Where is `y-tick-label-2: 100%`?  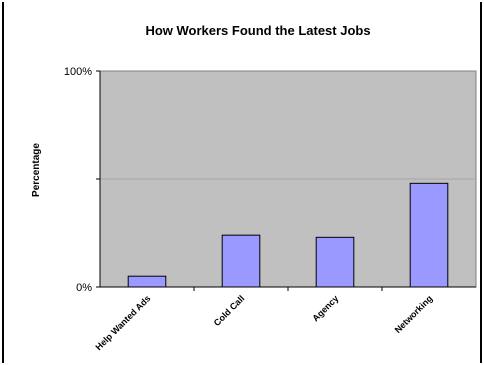 y-tick-label-2: 100% is located at coordinates (78, 72).